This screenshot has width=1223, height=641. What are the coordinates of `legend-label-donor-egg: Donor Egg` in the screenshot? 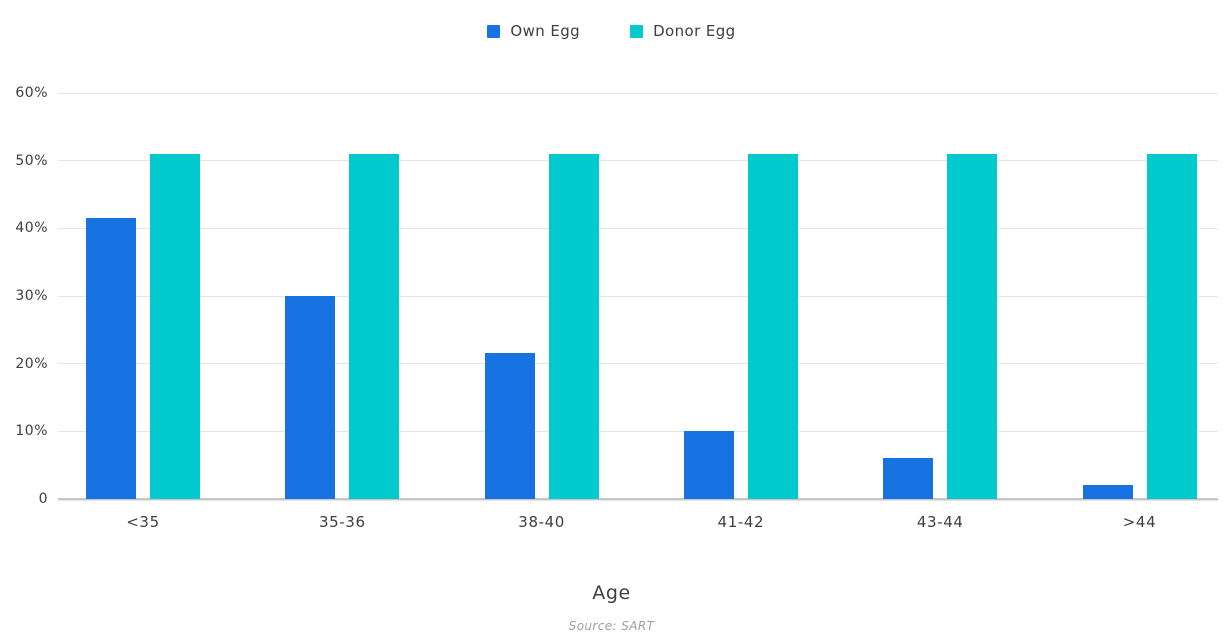 It's located at (694, 31).